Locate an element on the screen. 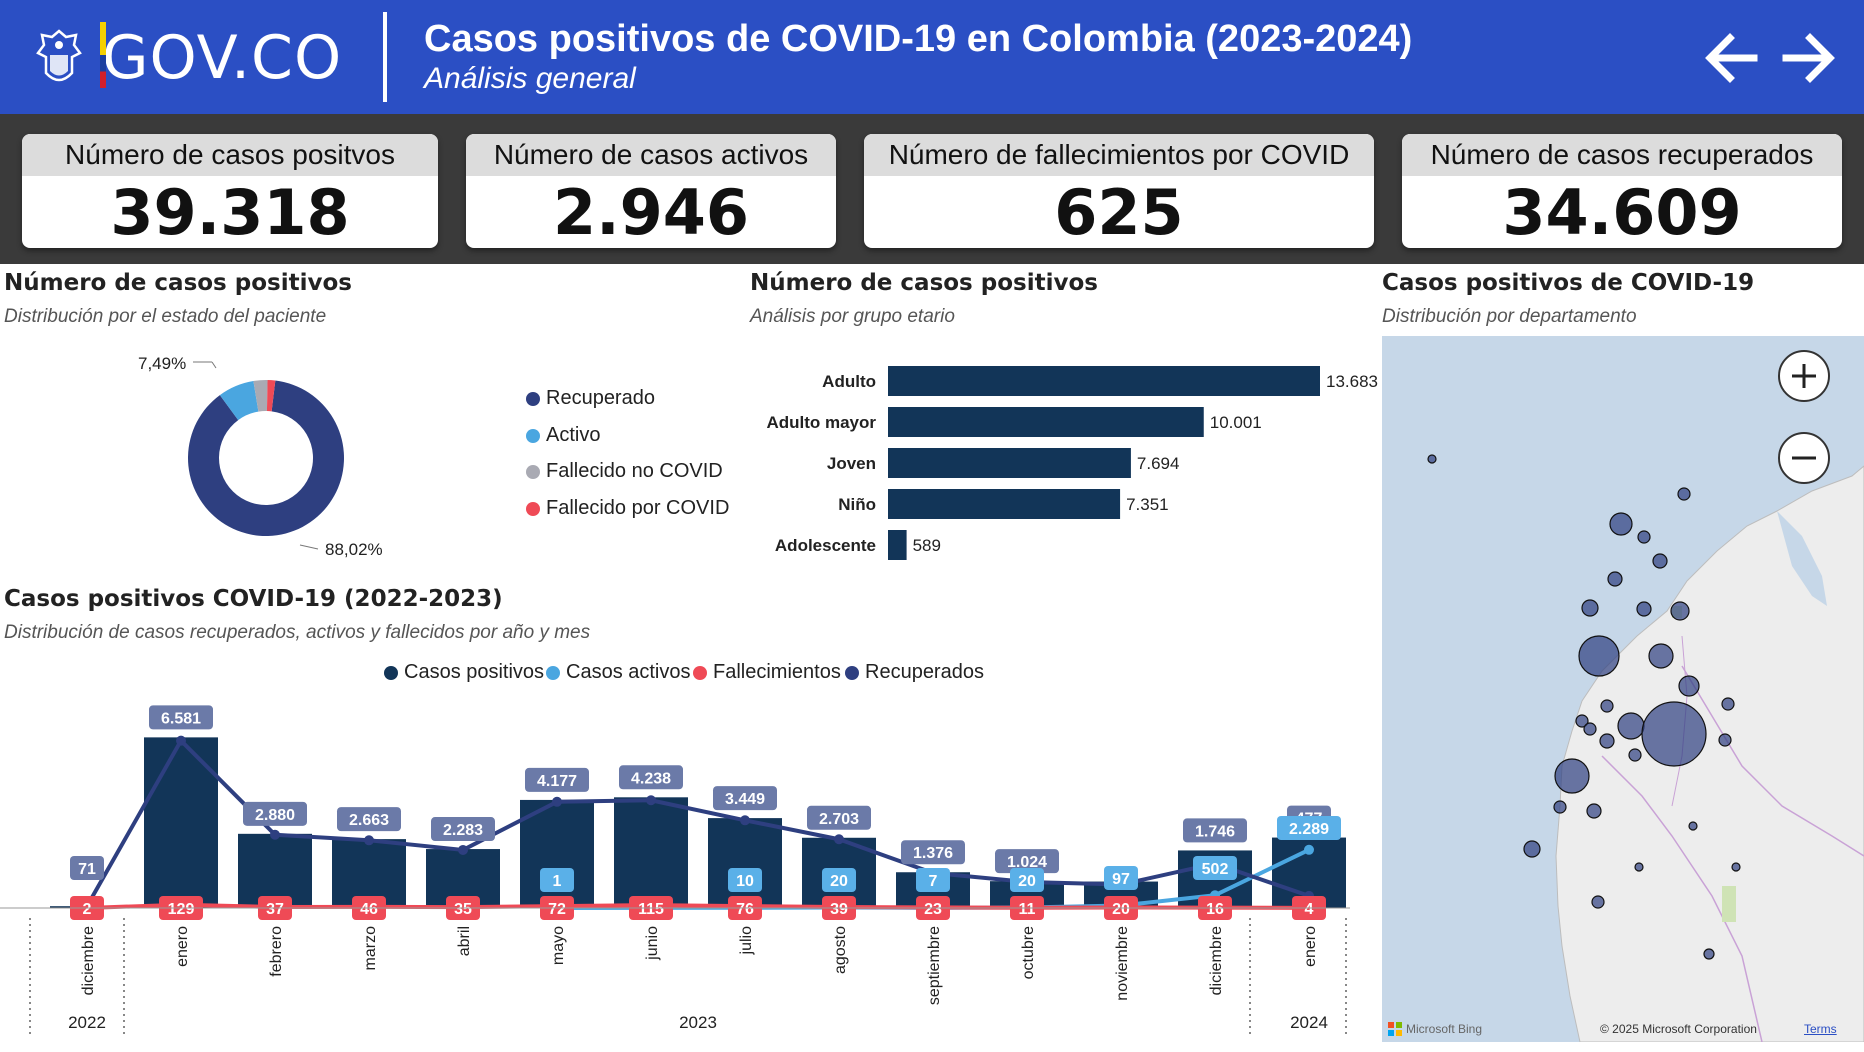  plus-icon is located at coordinates (1804, 376).